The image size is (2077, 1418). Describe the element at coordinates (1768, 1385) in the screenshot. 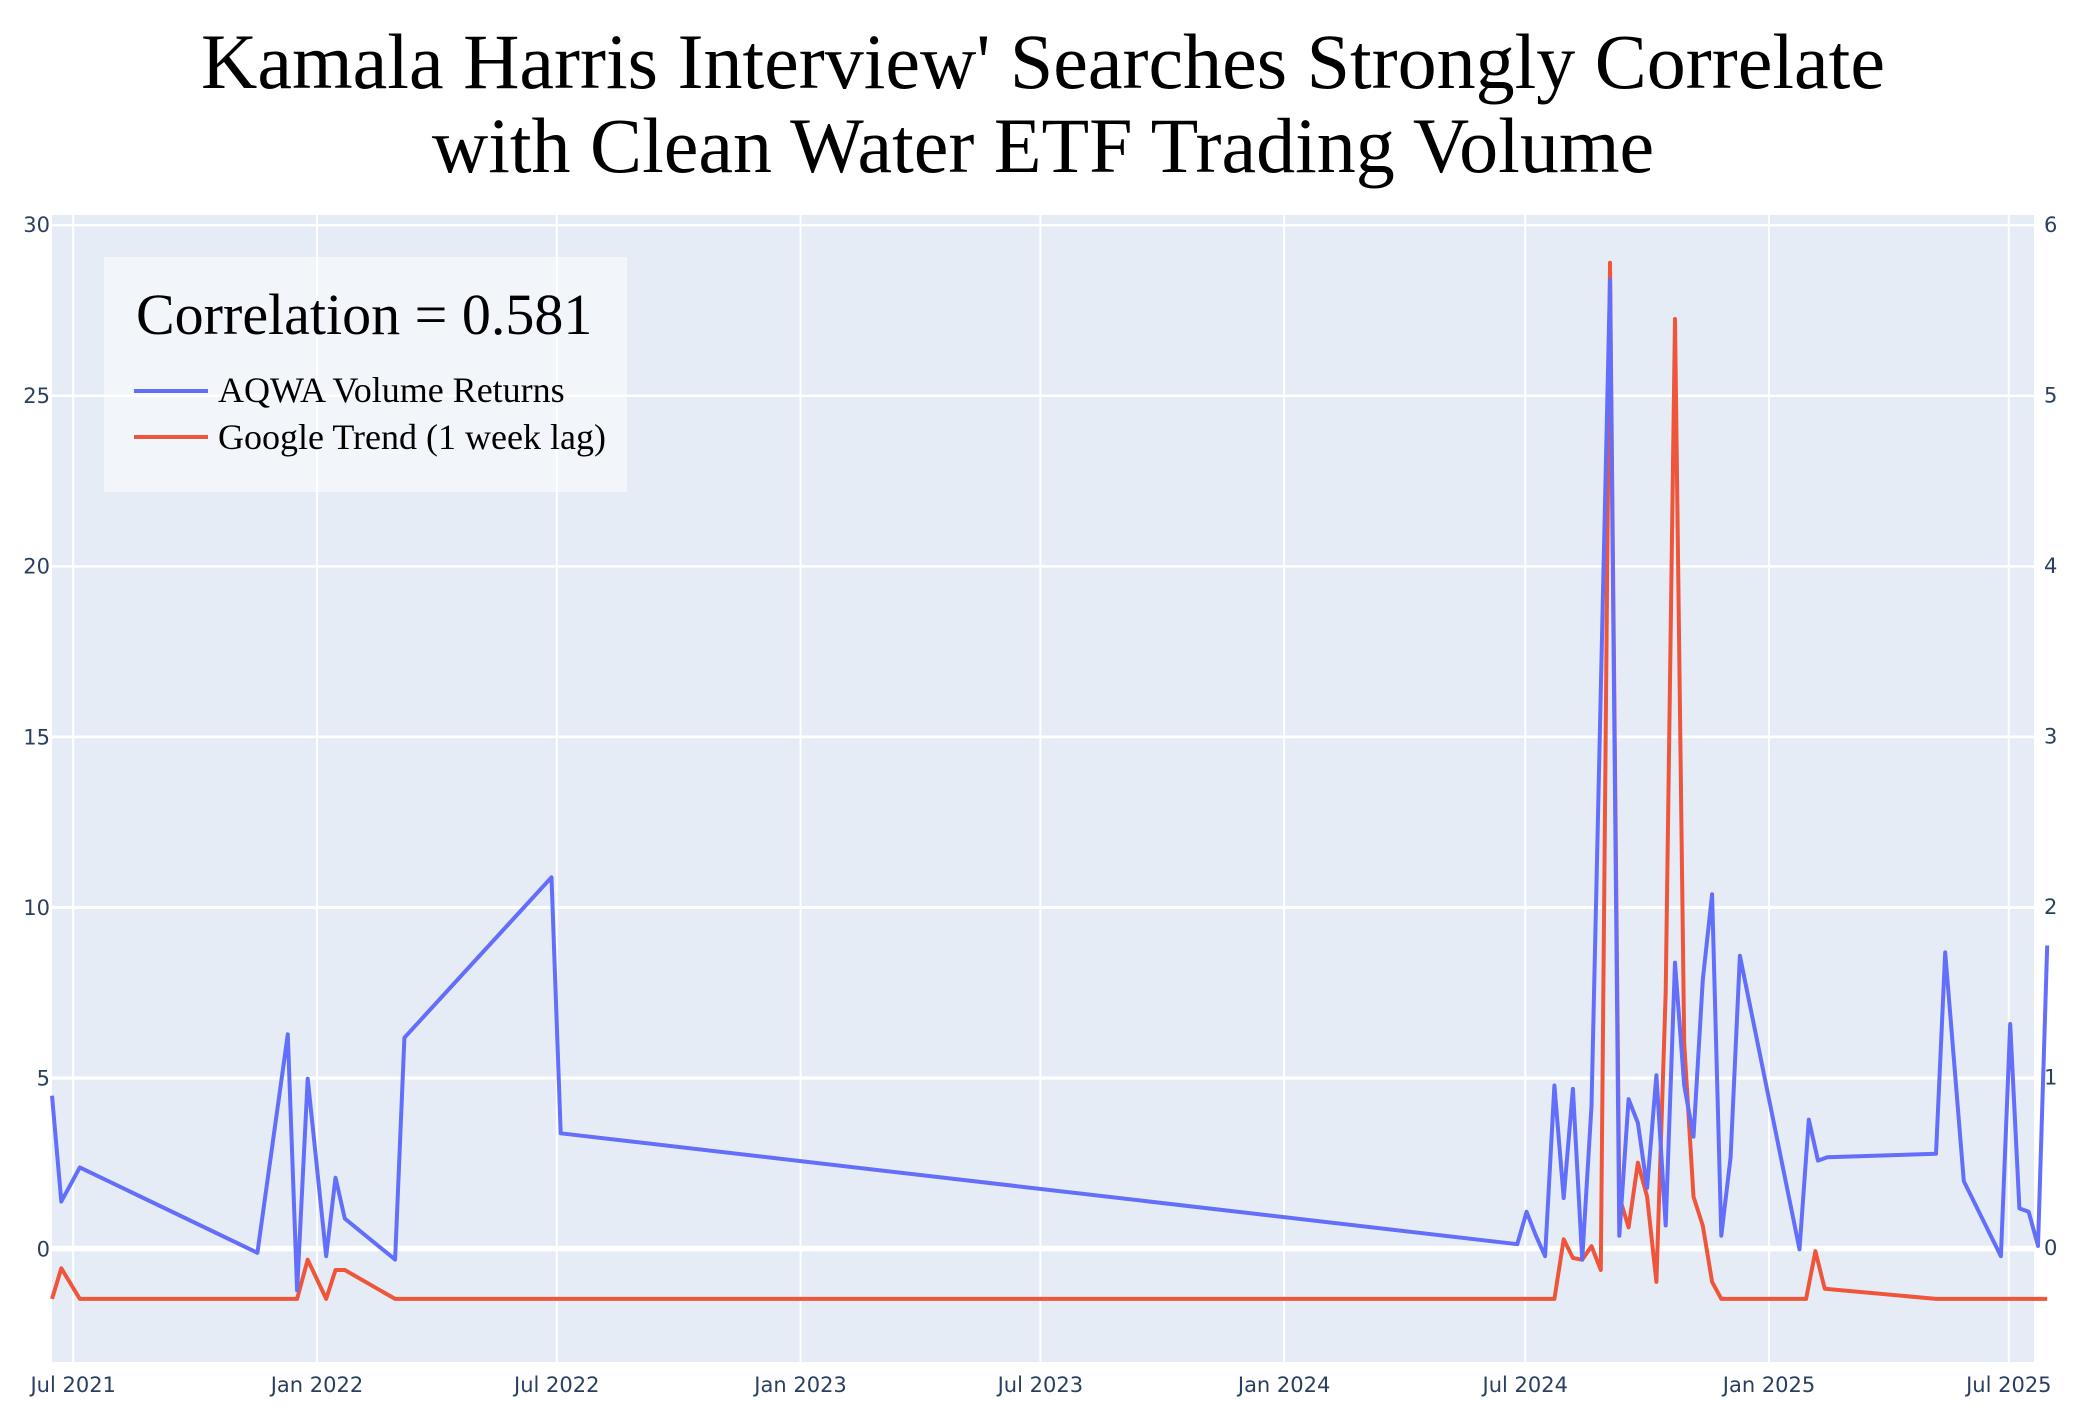

I see `x-tick-label: Jan 2025` at that location.